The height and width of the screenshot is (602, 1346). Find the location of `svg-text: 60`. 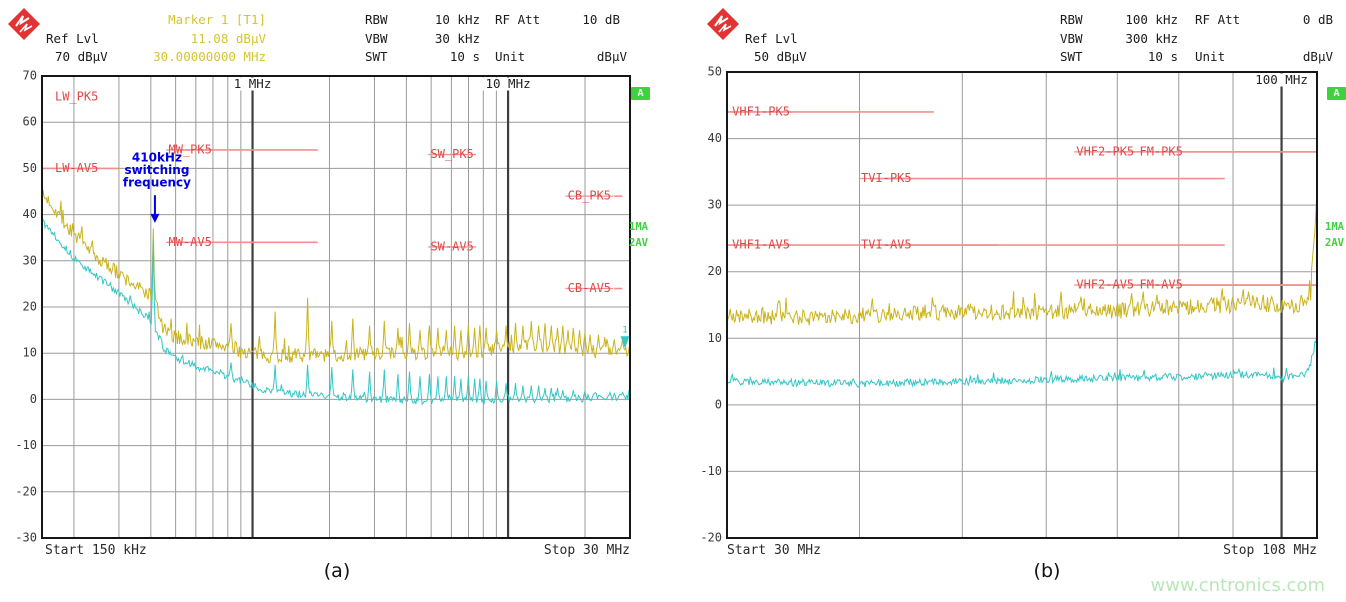

svg-text: 60 is located at coordinates (30, 122).